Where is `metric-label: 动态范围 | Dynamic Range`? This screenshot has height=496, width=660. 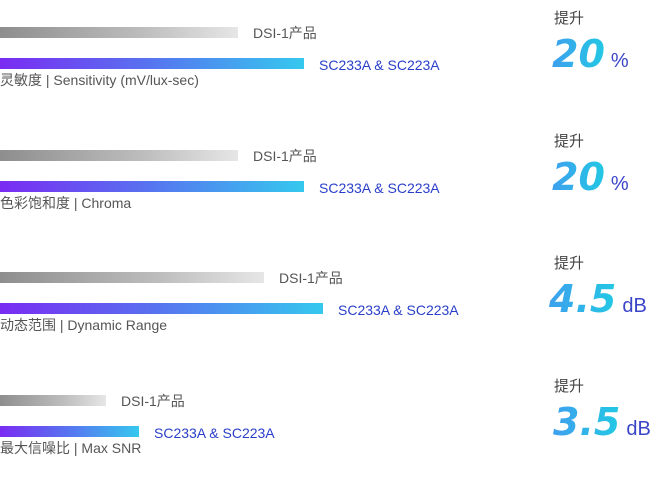 metric-label: 动态范围 | Dynamic Range is located at coordinates (84, 325).